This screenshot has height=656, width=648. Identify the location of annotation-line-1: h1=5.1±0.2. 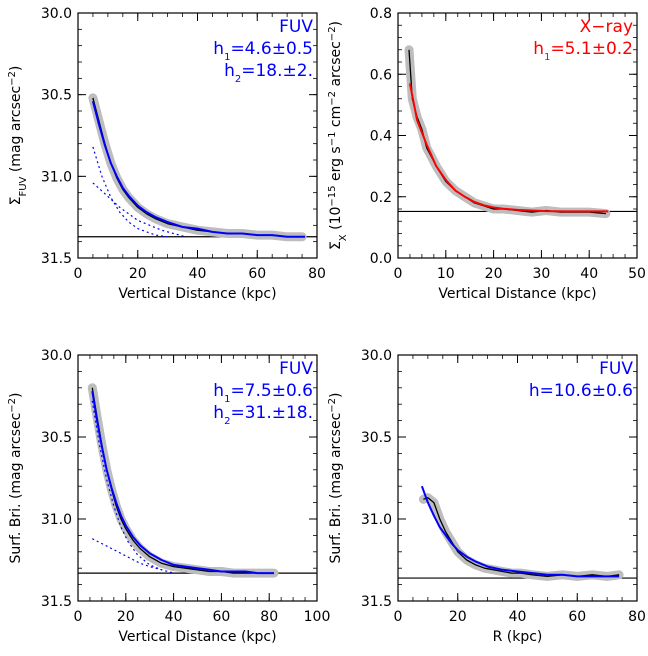
(583, 51).